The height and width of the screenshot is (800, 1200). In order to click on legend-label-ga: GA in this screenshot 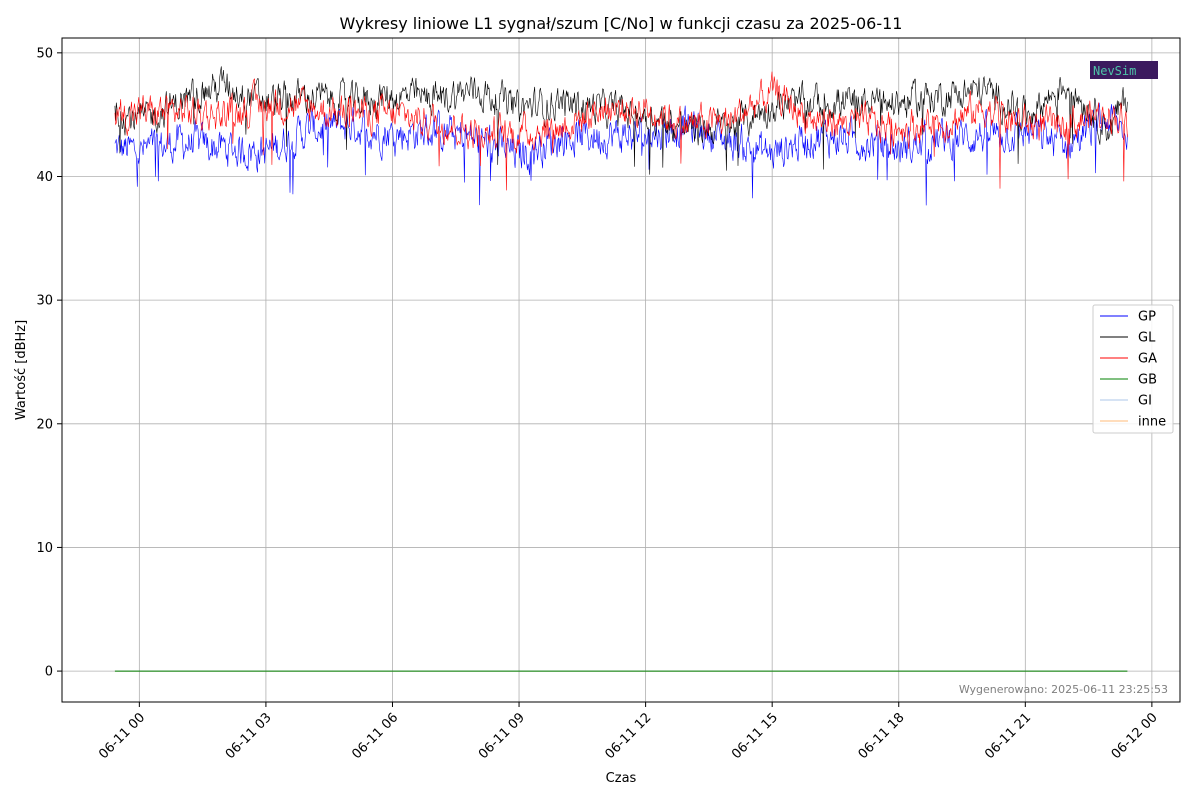, I will do `click(1147, 359)`.